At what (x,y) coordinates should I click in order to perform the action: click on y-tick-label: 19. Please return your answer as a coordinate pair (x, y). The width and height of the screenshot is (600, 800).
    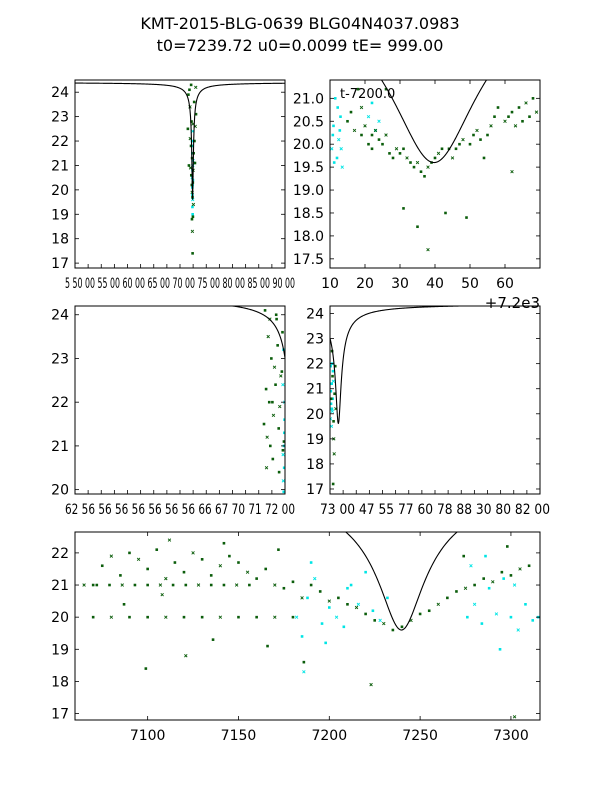
    Looking at the image, I should click on (60, 215).